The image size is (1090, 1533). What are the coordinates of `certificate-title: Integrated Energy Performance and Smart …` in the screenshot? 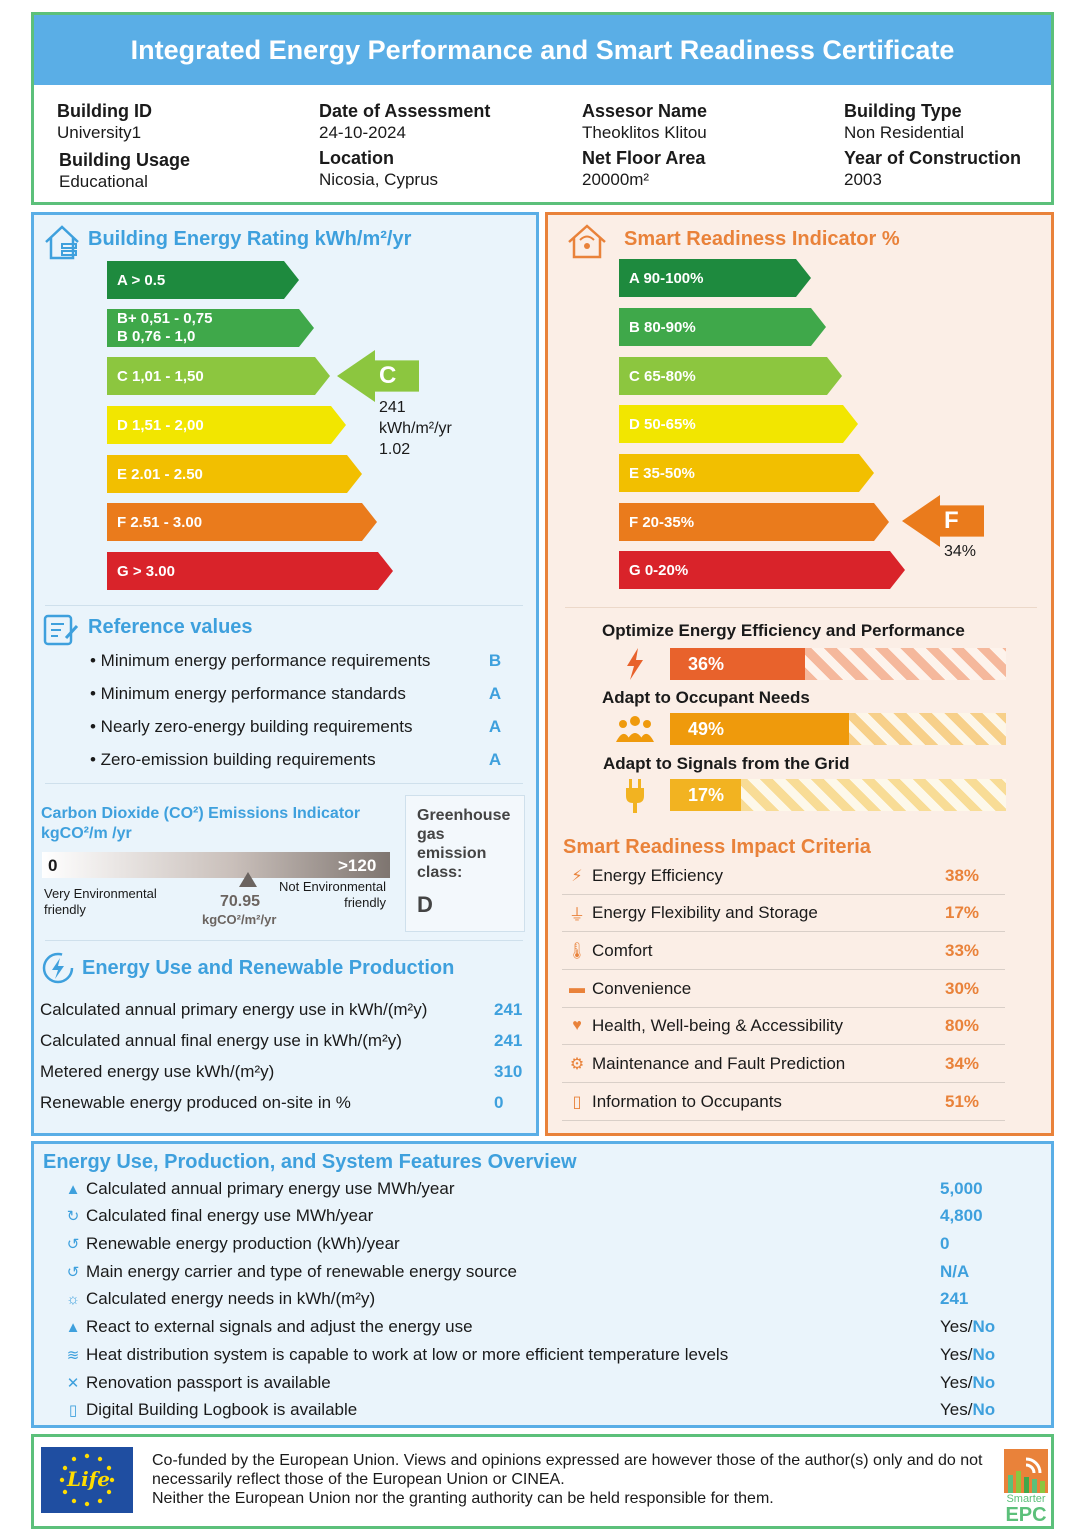 It's located at (542, 50).